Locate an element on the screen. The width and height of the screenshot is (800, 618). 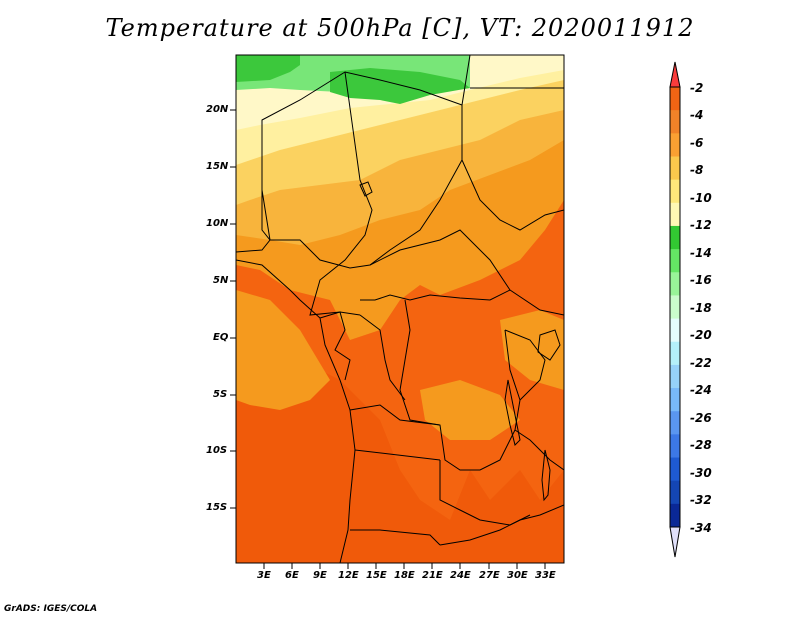
lat-label-eq: EQ is located at coordinates (221, 337).